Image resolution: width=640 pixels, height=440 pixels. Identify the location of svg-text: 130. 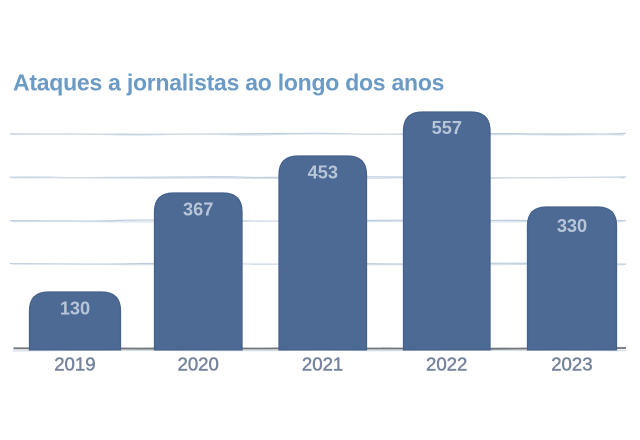
(75, 308).